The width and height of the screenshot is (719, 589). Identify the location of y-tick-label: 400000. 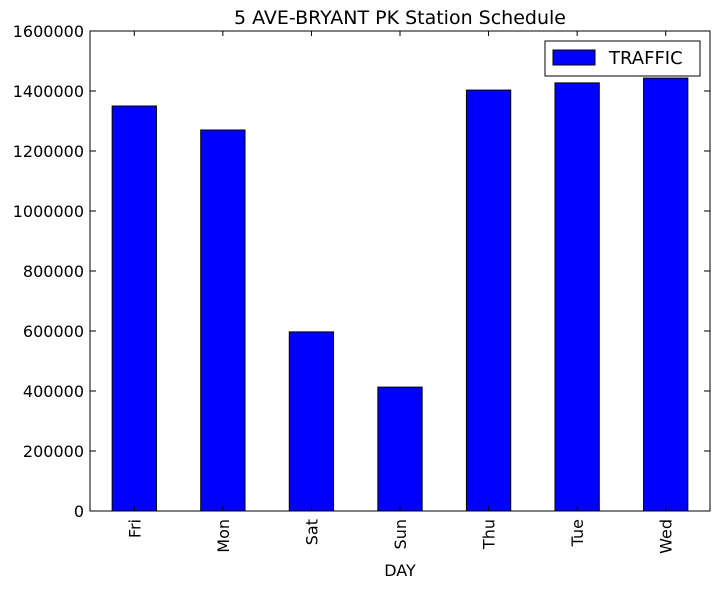
(53, 391).